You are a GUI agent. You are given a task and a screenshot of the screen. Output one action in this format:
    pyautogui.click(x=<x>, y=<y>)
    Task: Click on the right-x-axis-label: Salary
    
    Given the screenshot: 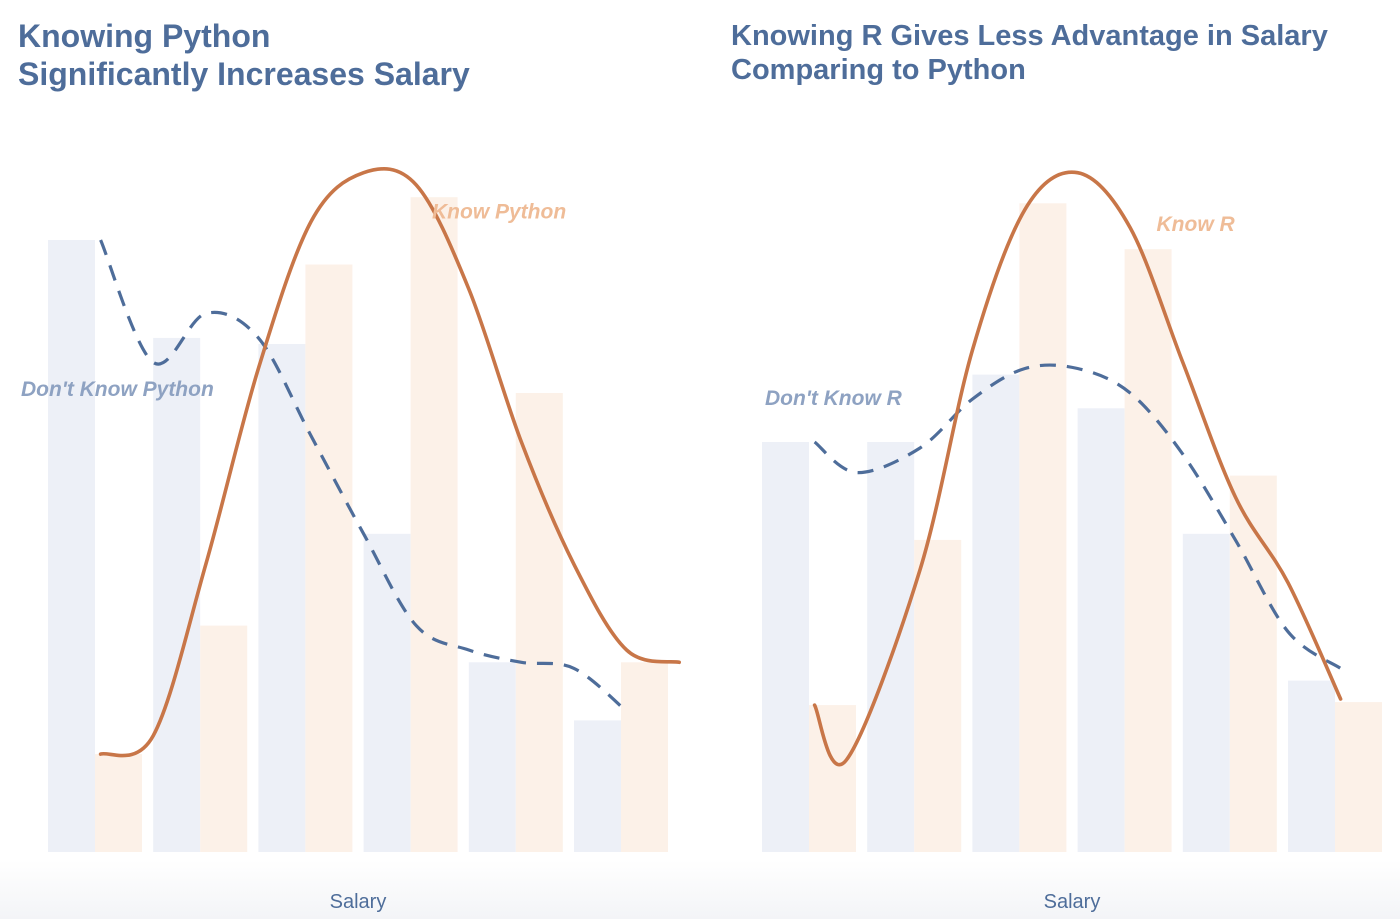 What is the action you would take?
    pyautogui.click(x=1072, y=902)
    